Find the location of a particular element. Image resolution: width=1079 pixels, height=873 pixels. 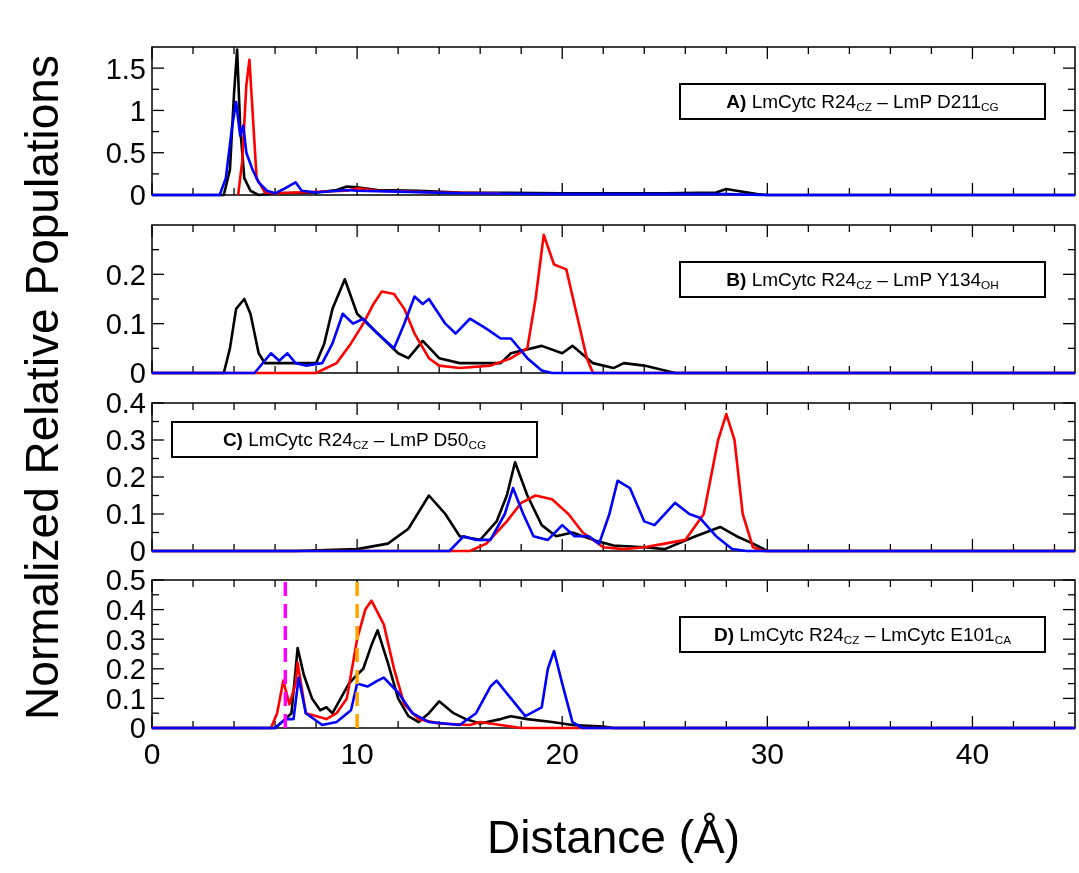

y-tick-label: 0.4 is located at coordinates (125, 403).